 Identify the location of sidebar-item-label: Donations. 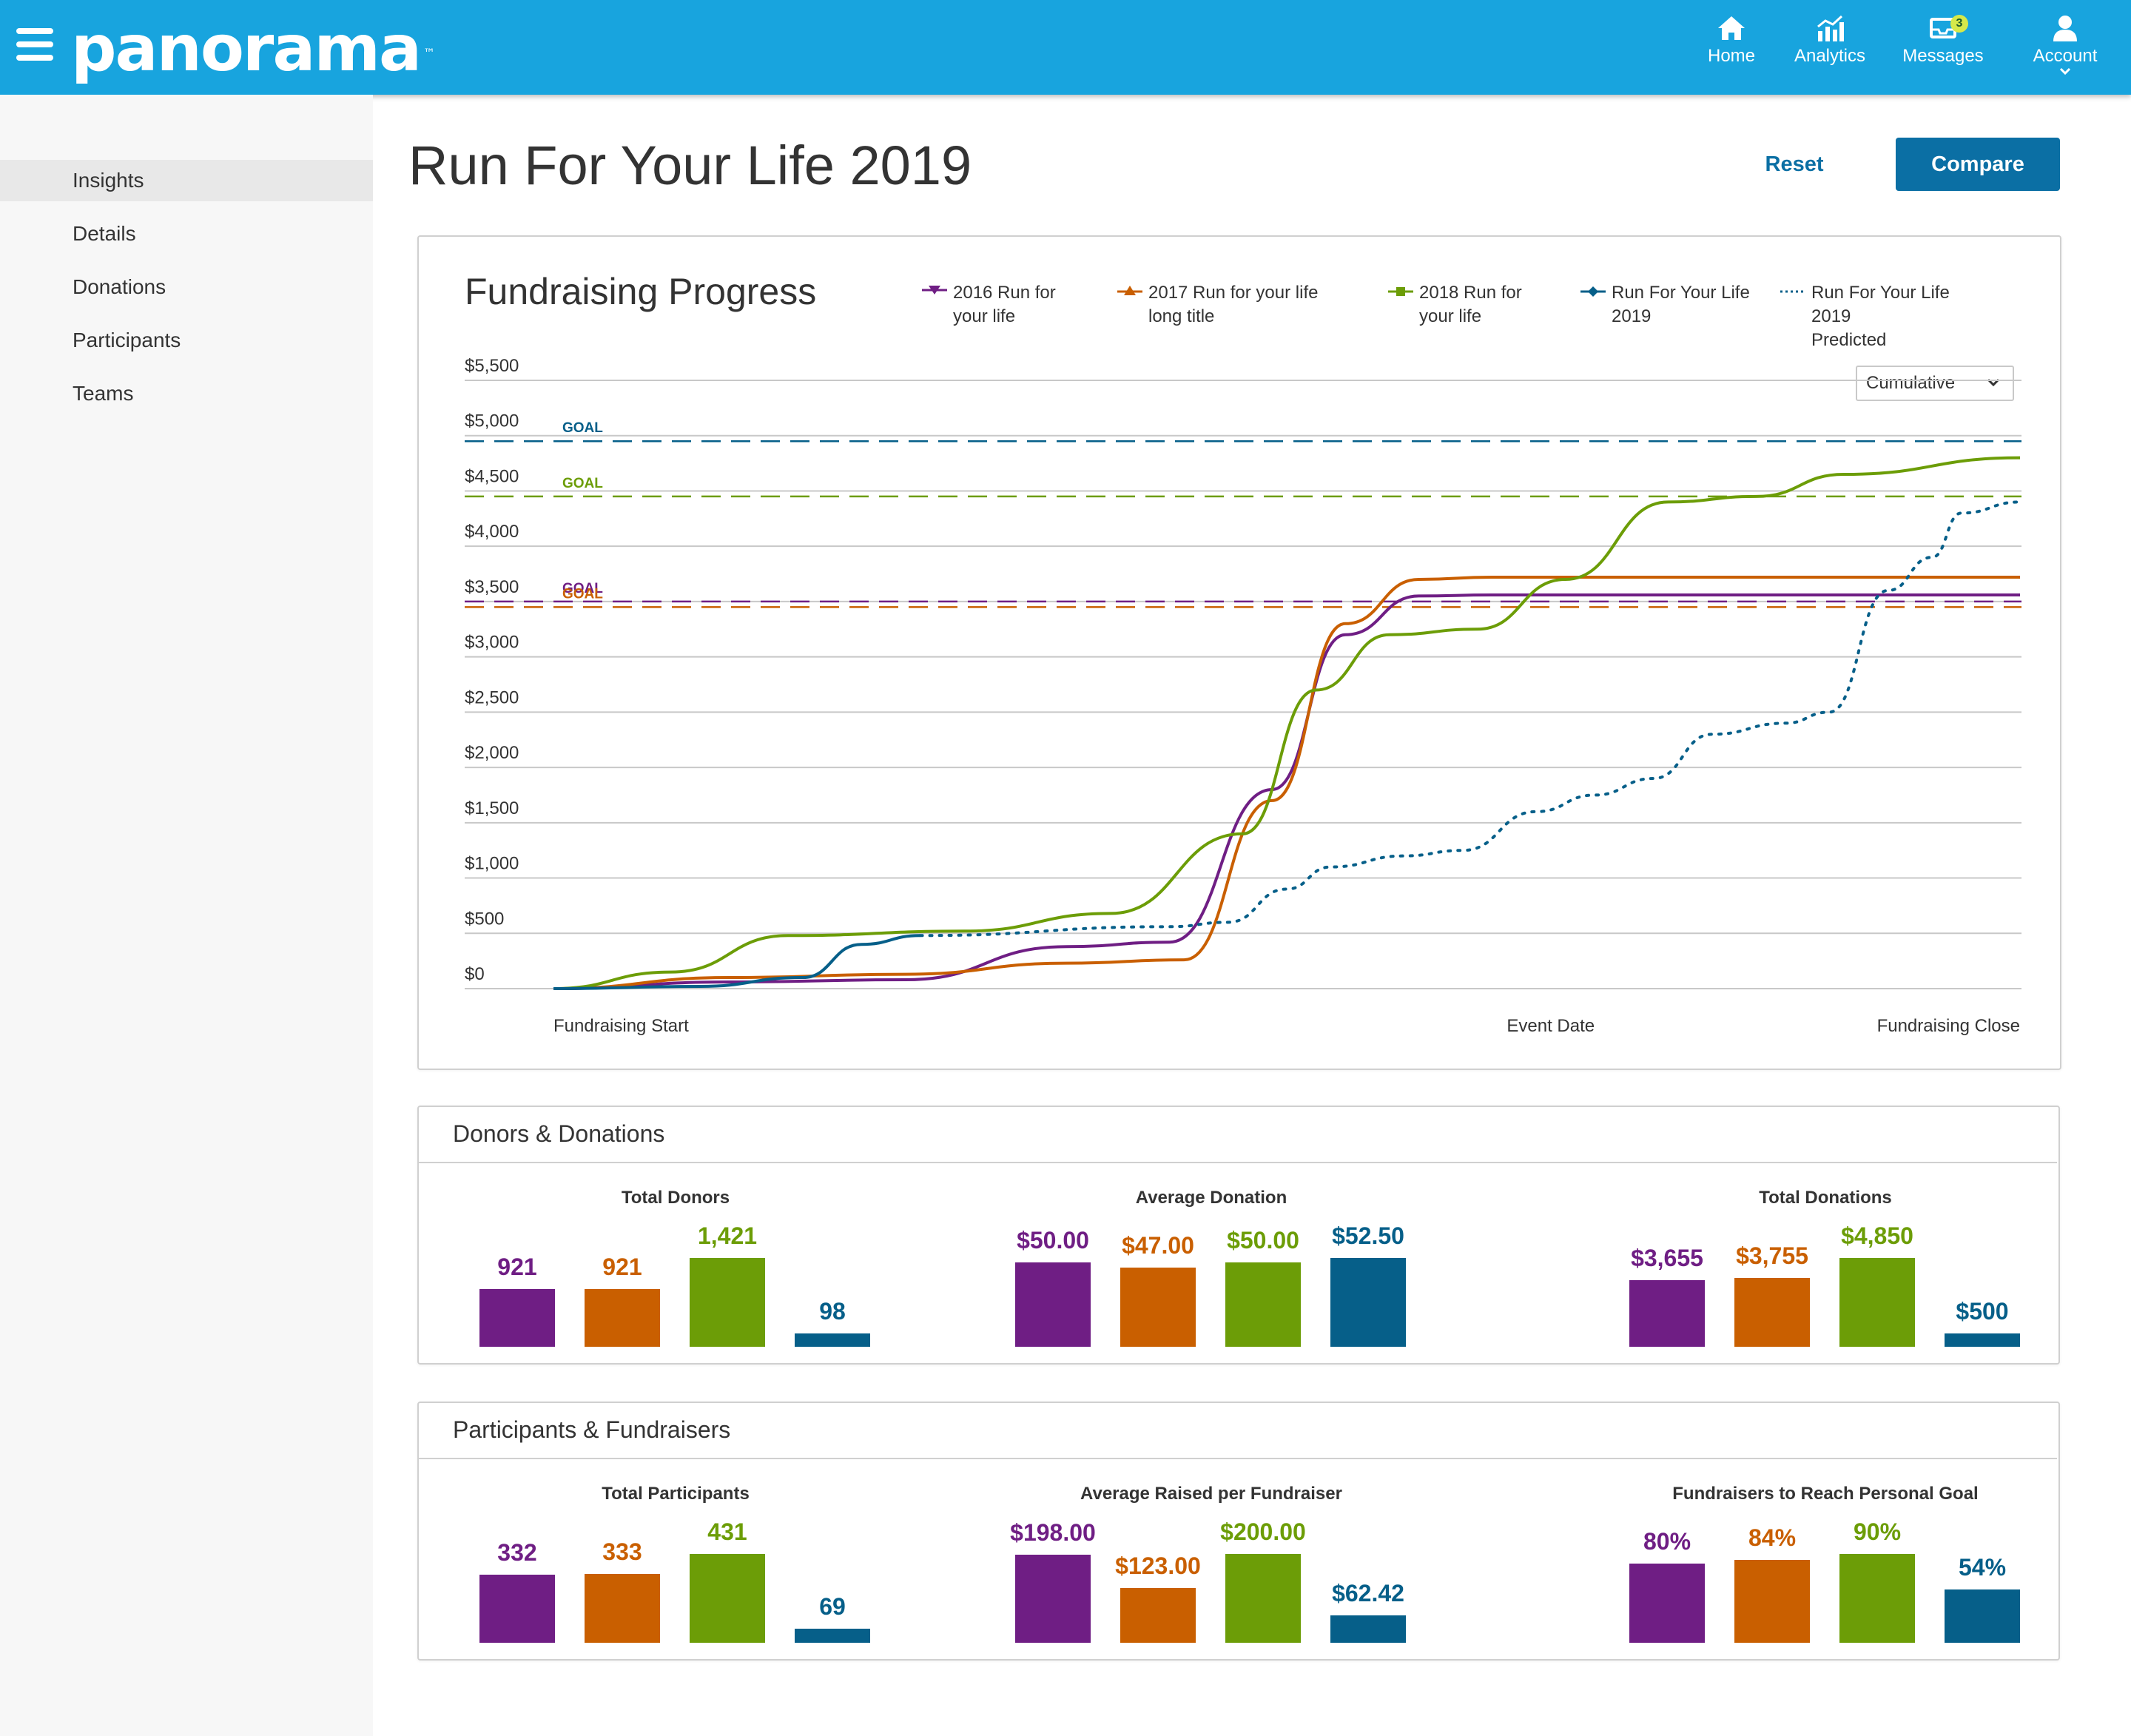
(119, 286).